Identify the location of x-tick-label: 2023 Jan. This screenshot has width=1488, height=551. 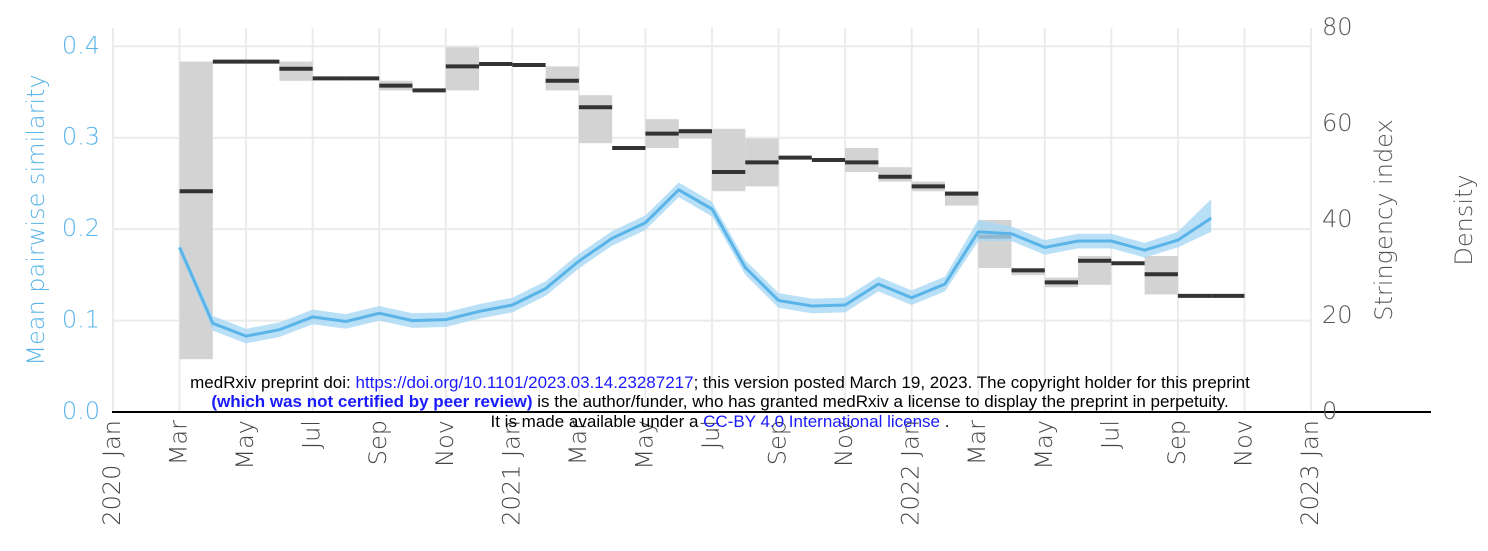
(1310, 473).